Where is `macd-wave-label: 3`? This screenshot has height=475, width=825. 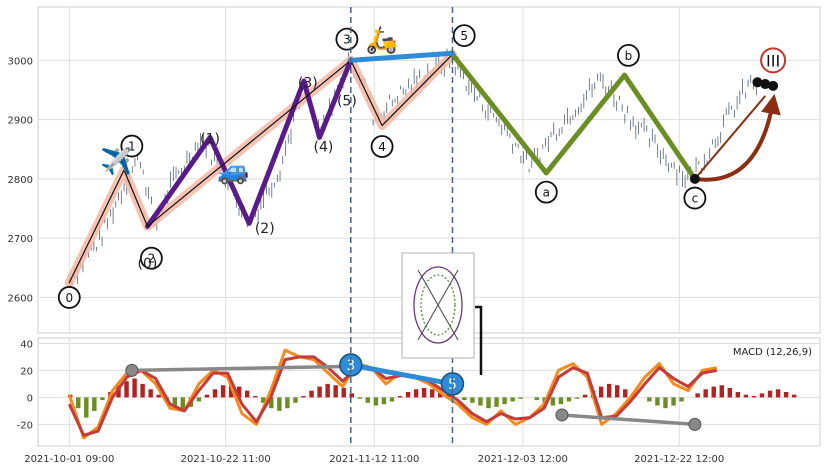 macd-wave-label: 3 is located at coordinates (350, 366).